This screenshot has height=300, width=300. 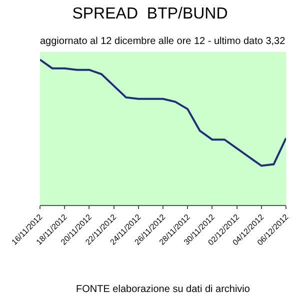 I want to click on chart-subtitle: aggiornato al 12 dicembre alle ore 12 - ultimo dato 3,32, so click(x=163, y=41).